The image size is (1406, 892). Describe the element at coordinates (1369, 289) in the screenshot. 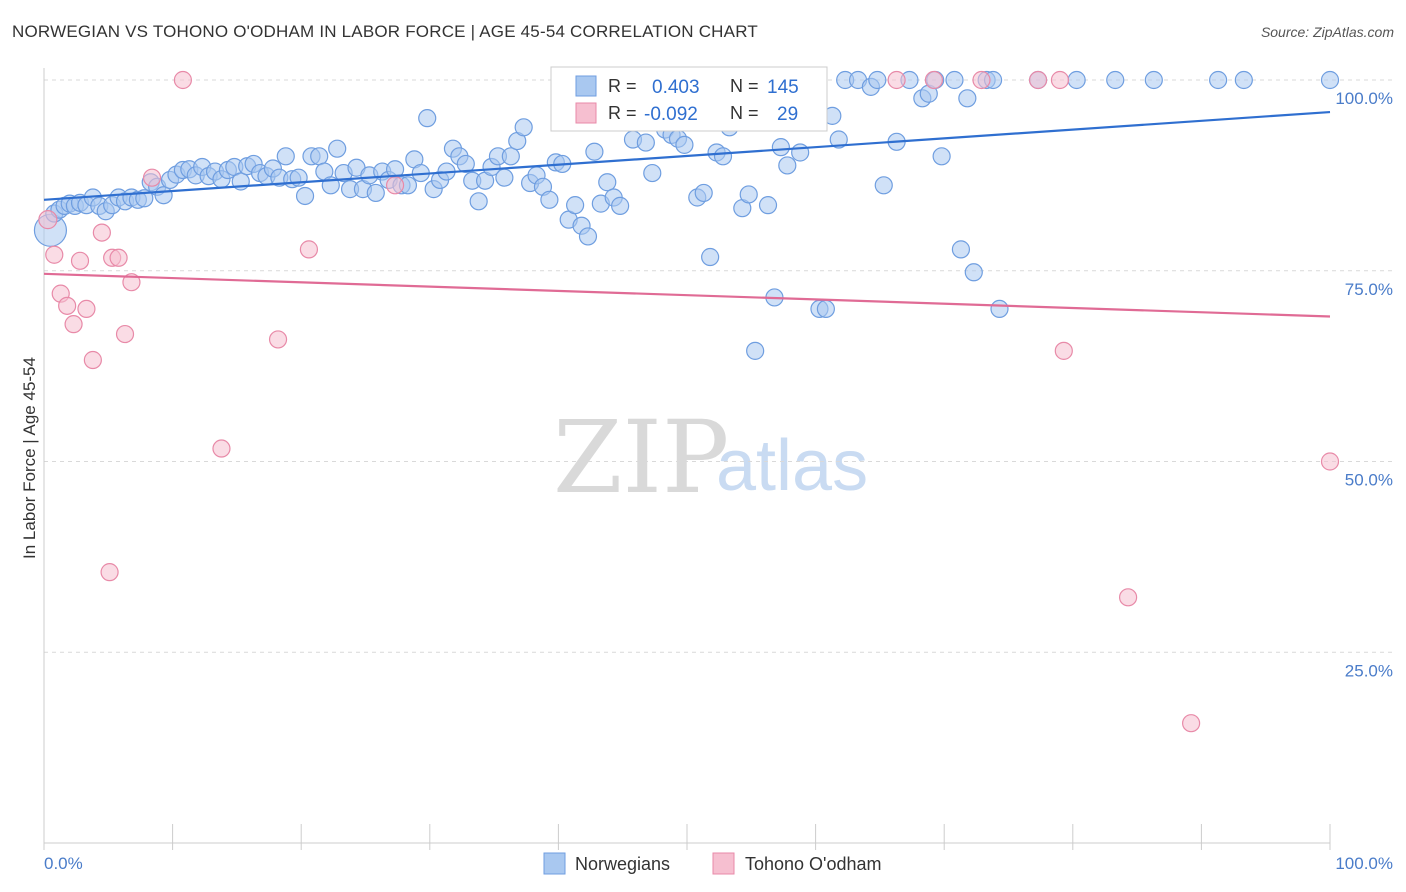

I see `y-tick-label: 75.0%` at that location.